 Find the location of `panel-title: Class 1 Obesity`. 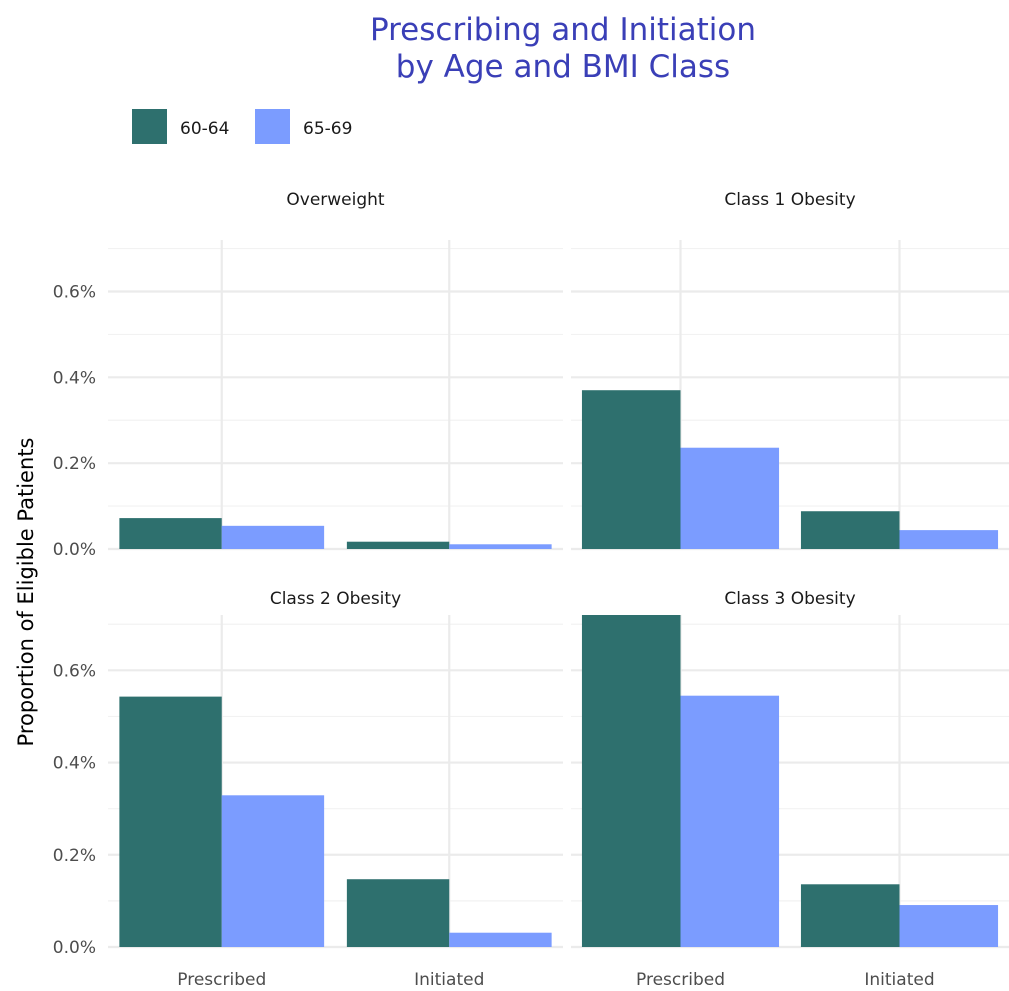

panel-title: Class 1 Obesity is located at coordinates (789, 200).